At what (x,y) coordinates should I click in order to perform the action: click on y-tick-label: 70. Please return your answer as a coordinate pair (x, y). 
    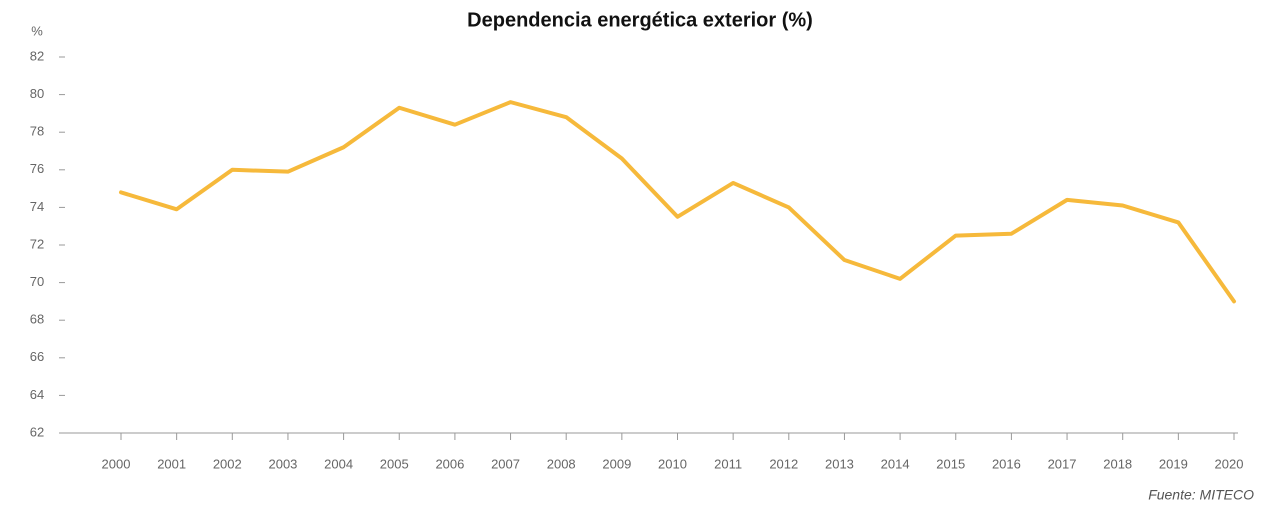
    Looking at the image, I should click on (37, 281).